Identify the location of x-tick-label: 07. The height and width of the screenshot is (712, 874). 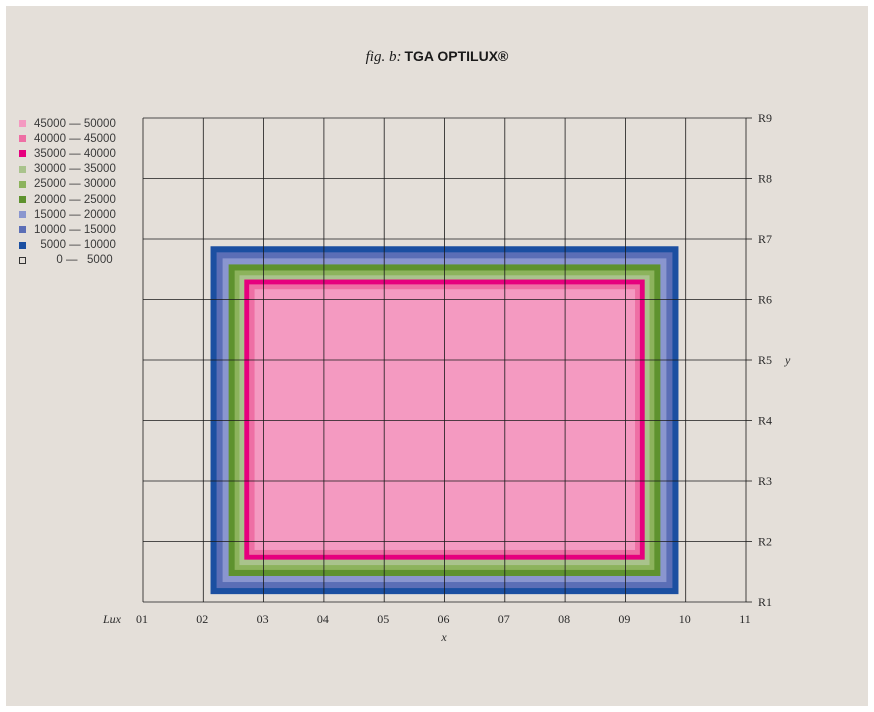
(504, 619).